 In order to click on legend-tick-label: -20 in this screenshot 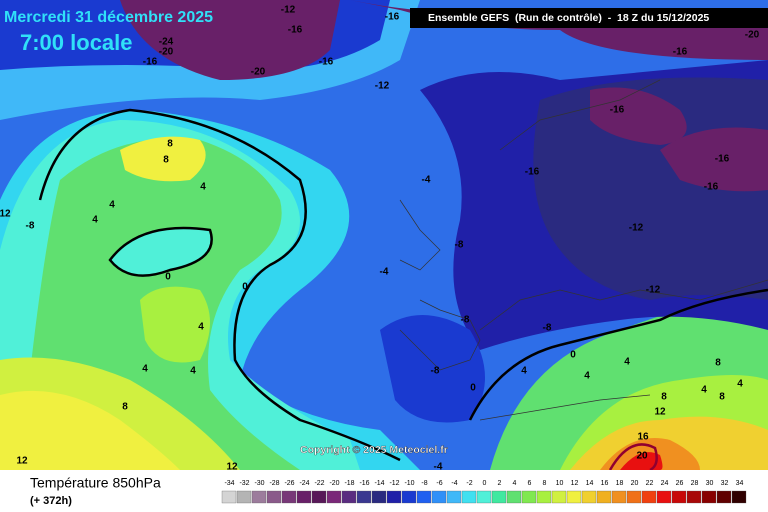, I will do `click(334, 483)`.